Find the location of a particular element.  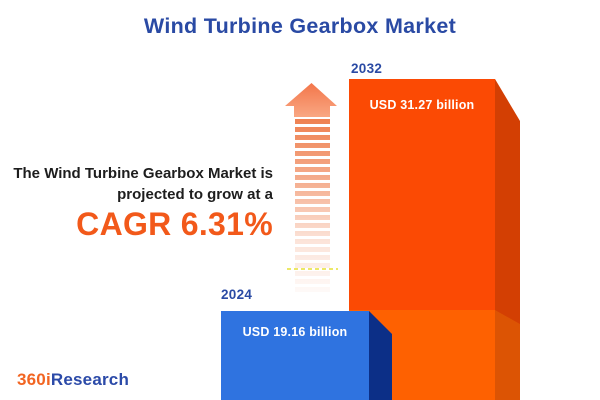

tagline-line1: The Wind Turbine Gearbox Market is is located at coordinates (143, 173).